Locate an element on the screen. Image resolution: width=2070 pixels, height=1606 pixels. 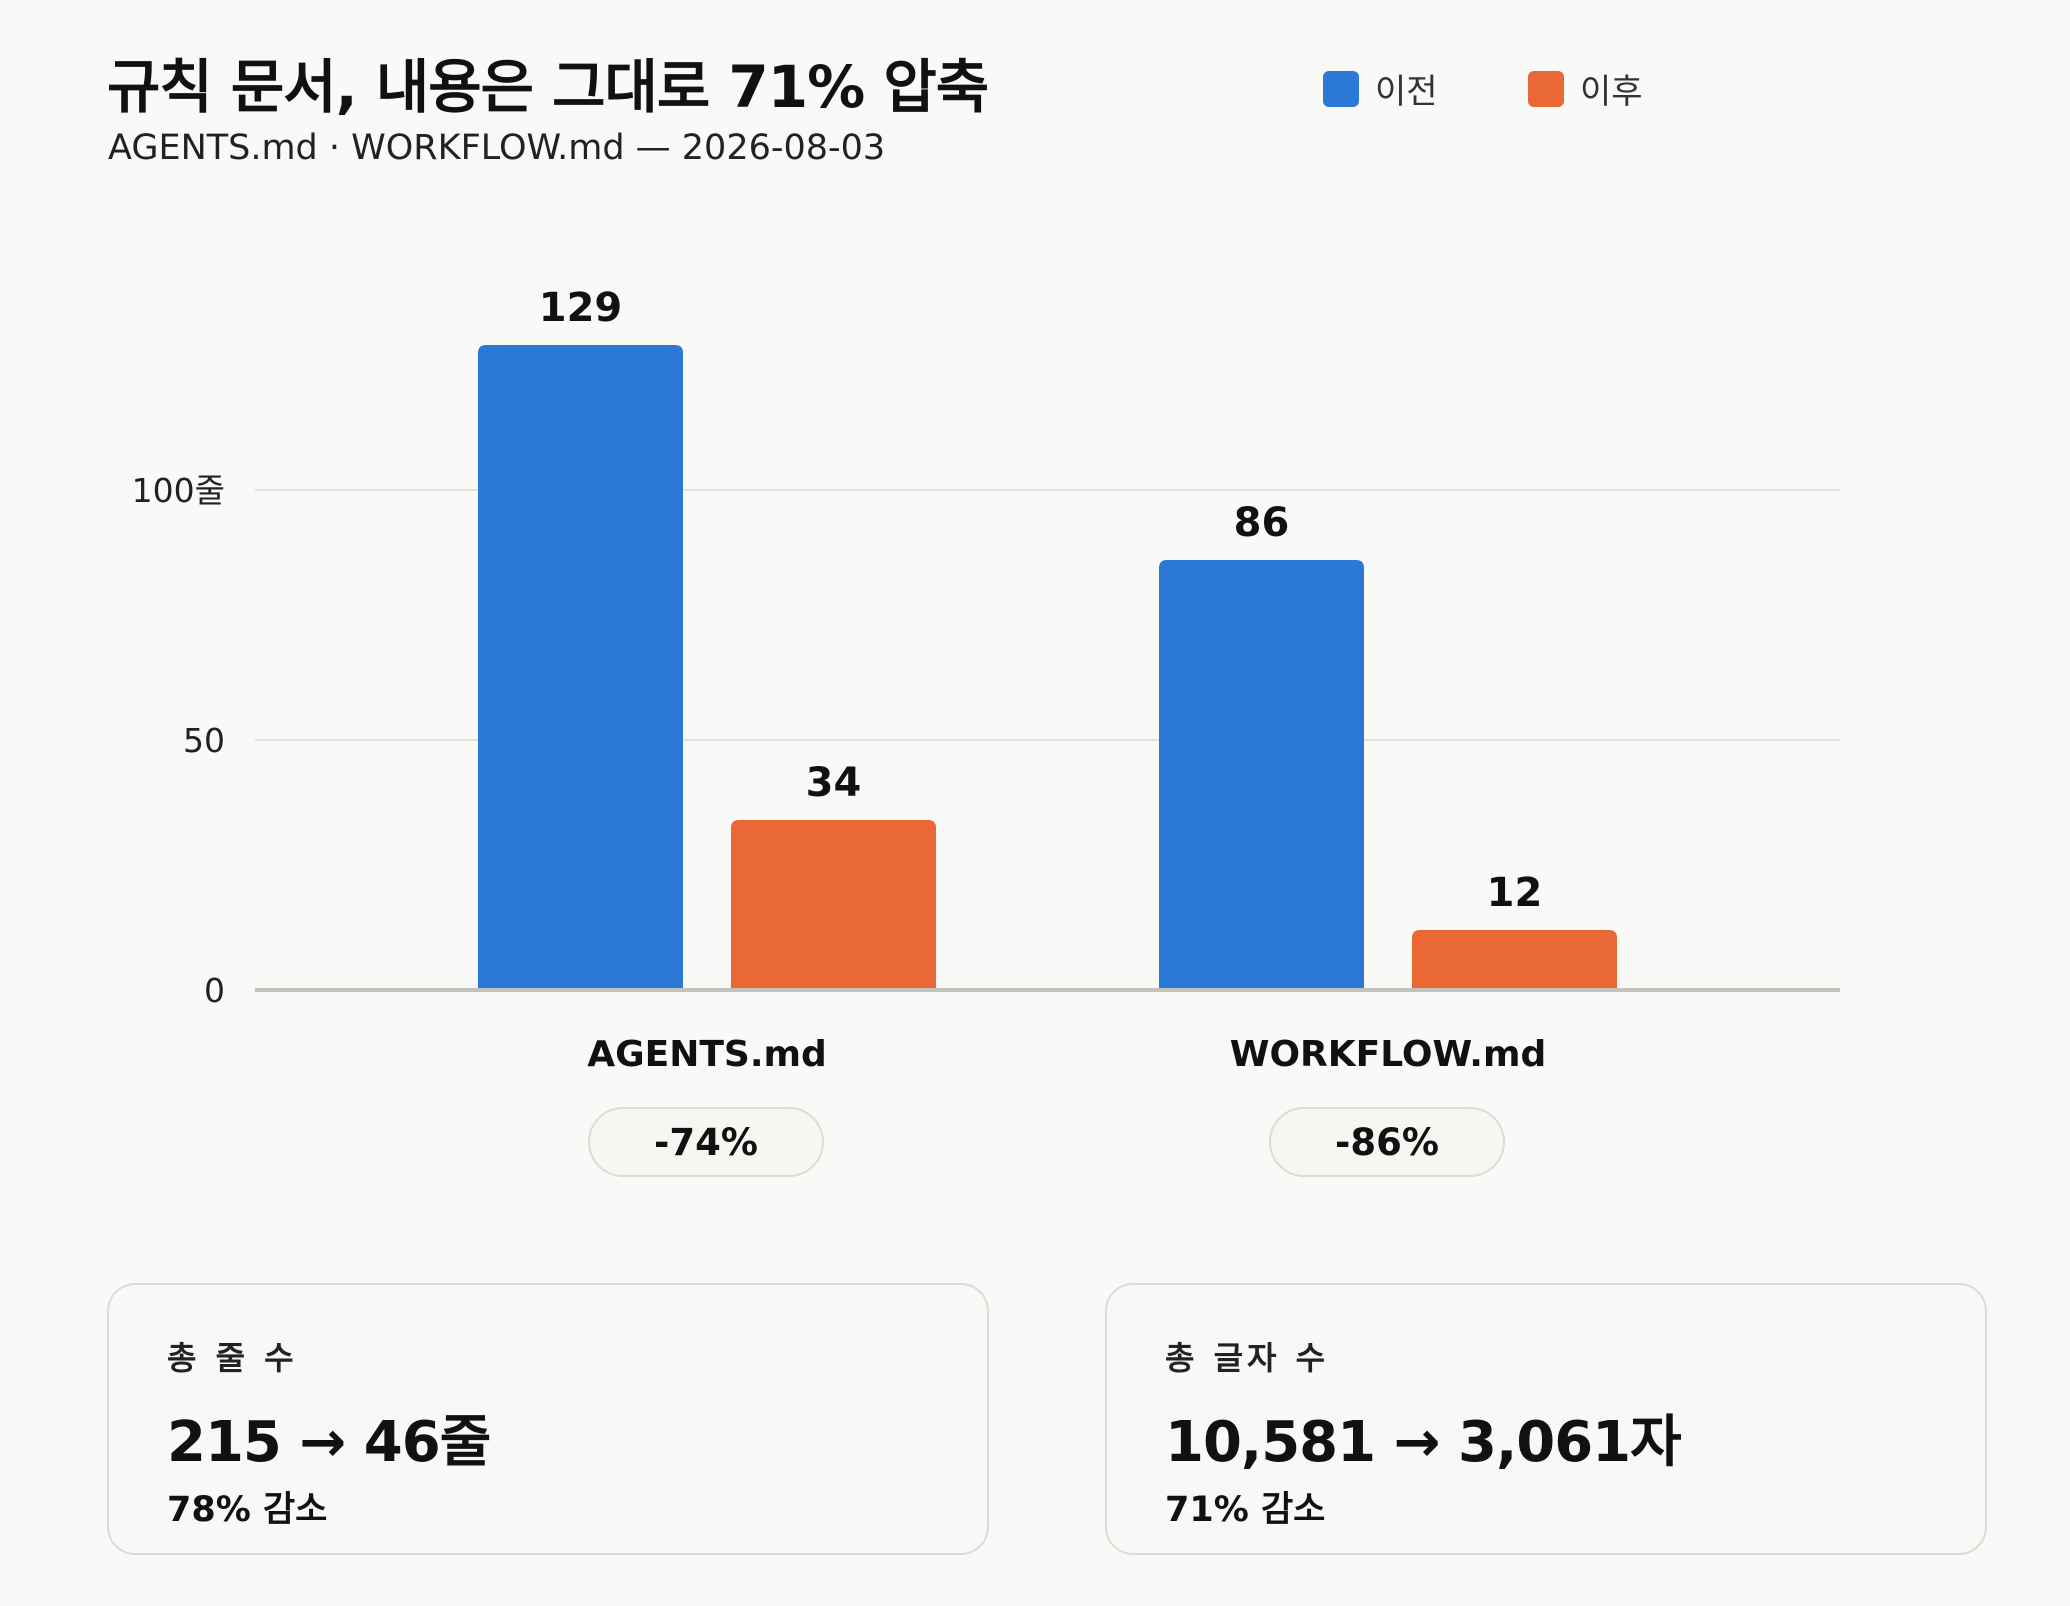
legend-item-after: 이후 is located at coordinates (1585, 88).